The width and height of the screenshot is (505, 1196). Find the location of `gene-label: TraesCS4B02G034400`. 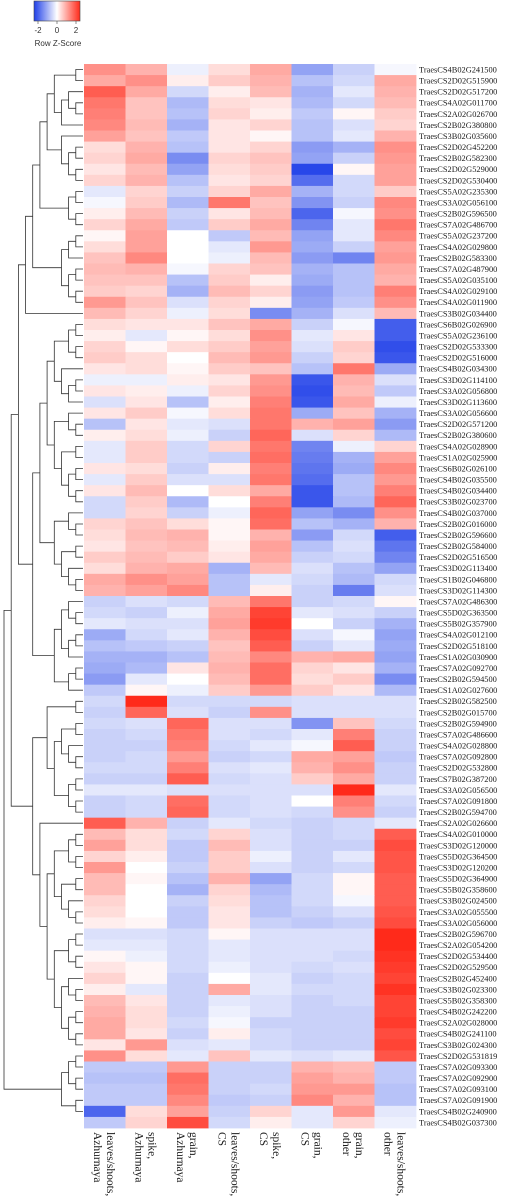

gene-label: TraesCS4B02G034400 is located at coordinates (458, 491).